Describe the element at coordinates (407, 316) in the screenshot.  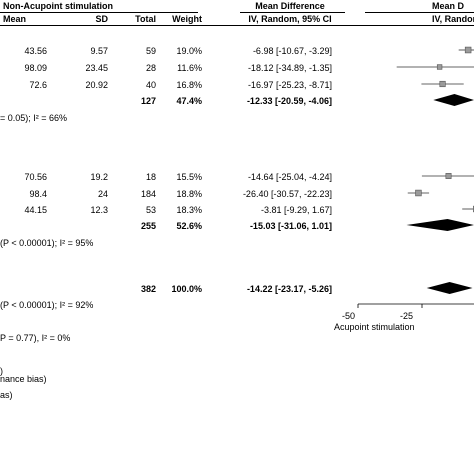
I see `axis-tick-label: -25` at that location.